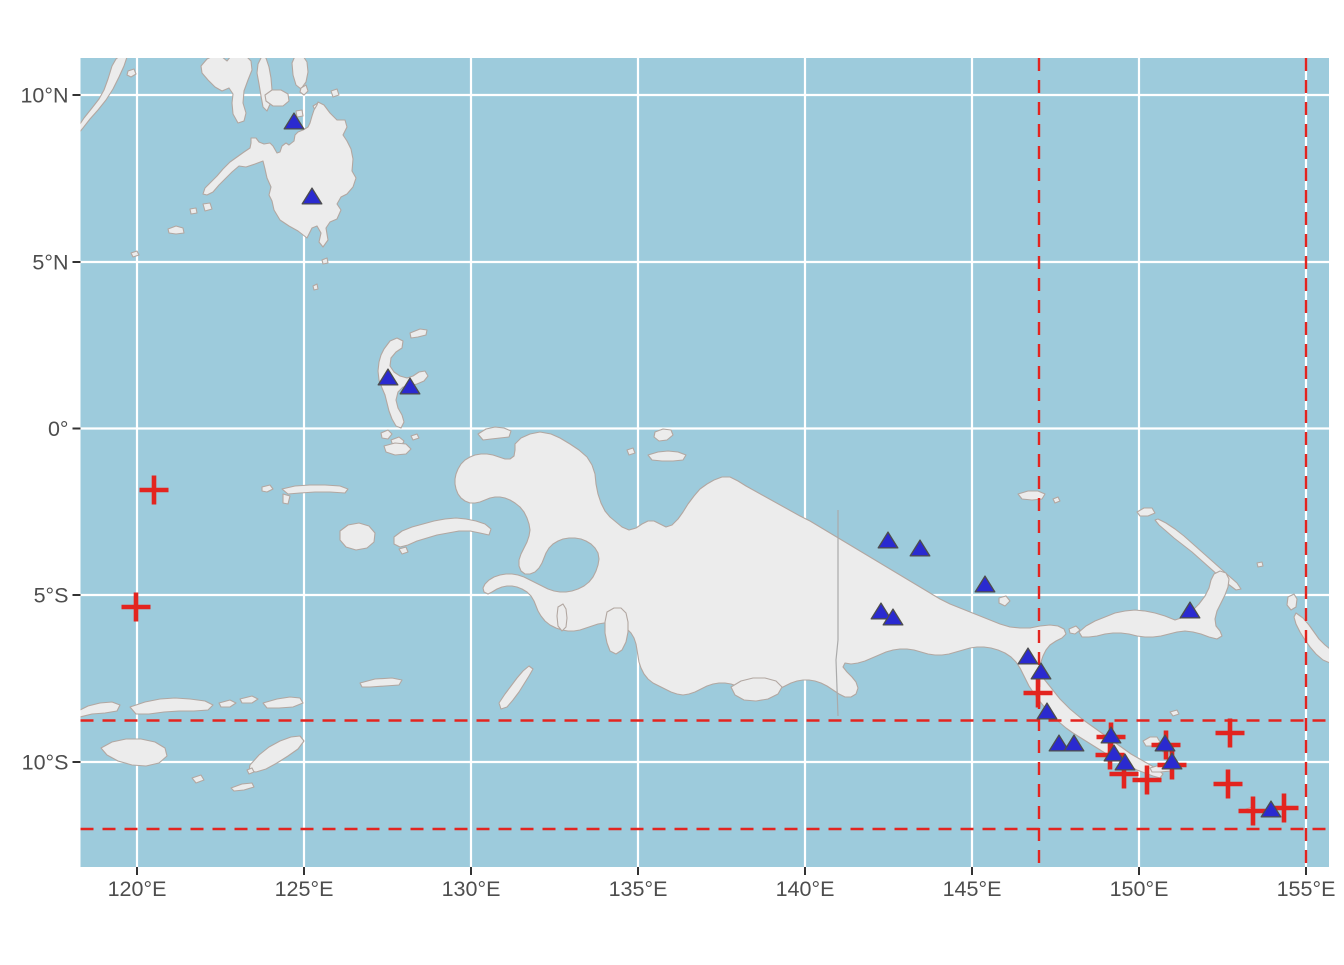  Describe the element at coordinates (638, 889) in the screenshot. I see `svg-text: 135°E` at that location.